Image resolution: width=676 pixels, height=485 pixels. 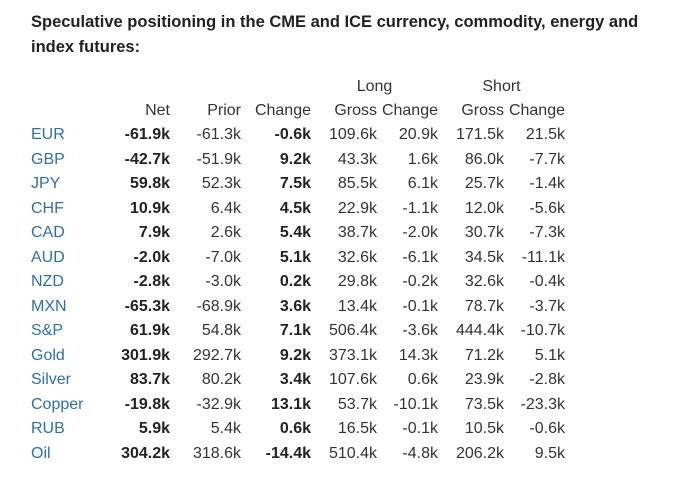 I want to click on cell-change: 3.4k, so click(x=295, y=380).